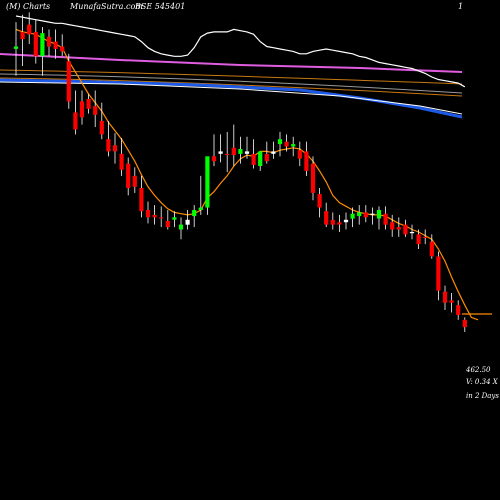  Describe the element at coordinates (160, 6) in the screenshot. I see `symbol-label: BSE 545401` at that location.